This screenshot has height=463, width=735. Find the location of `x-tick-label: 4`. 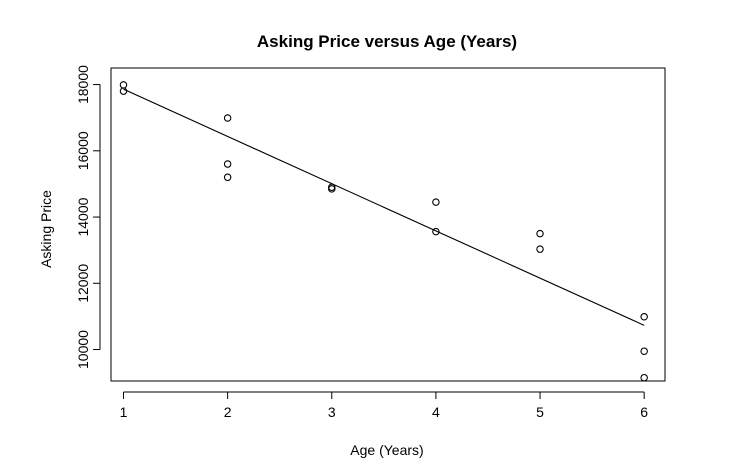

x-tick-label: 4 is located at coordinates (436, 412).